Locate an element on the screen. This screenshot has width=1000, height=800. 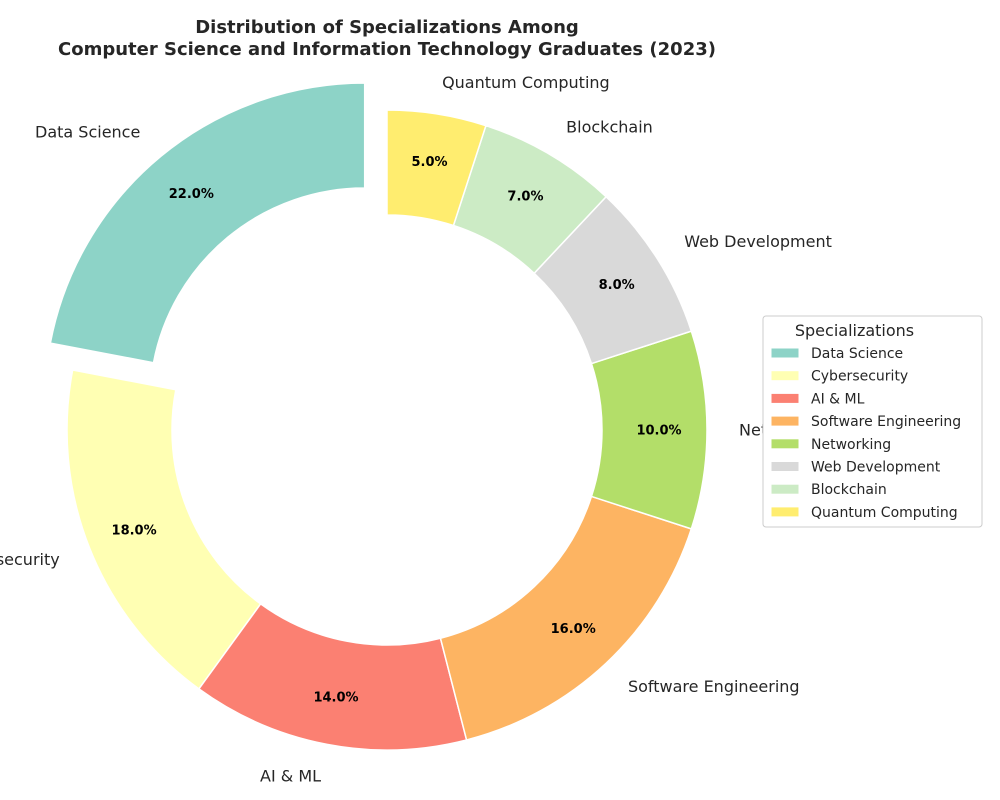
slice-category-label: AI & ML is located at coordinates (290, 775).